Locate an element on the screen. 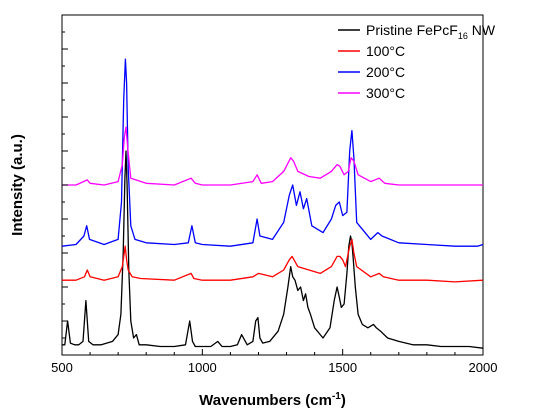 This screenshot has width=550, height=415. x-axis-title-superscript: -1 is located at coordinates (336, 396).